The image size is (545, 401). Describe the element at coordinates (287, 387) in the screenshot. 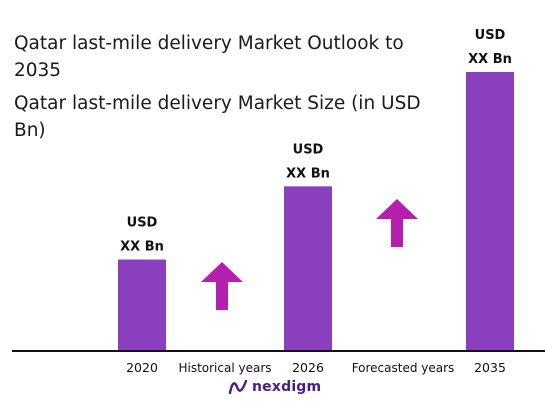

I see `brand-name: nexdigm` at that location.